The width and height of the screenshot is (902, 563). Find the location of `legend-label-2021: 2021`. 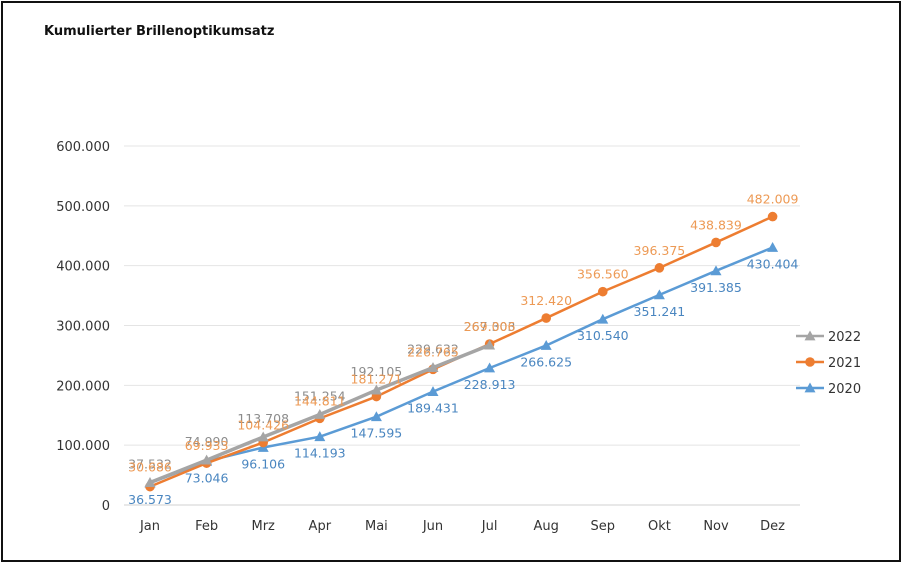

legend-label-2021: 2021 is located at coordinates (844, 363).